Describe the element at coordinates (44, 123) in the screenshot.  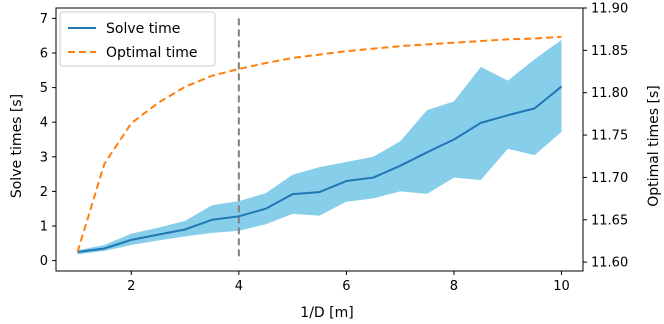
I see `y-left-tick-label: 4` at that location.